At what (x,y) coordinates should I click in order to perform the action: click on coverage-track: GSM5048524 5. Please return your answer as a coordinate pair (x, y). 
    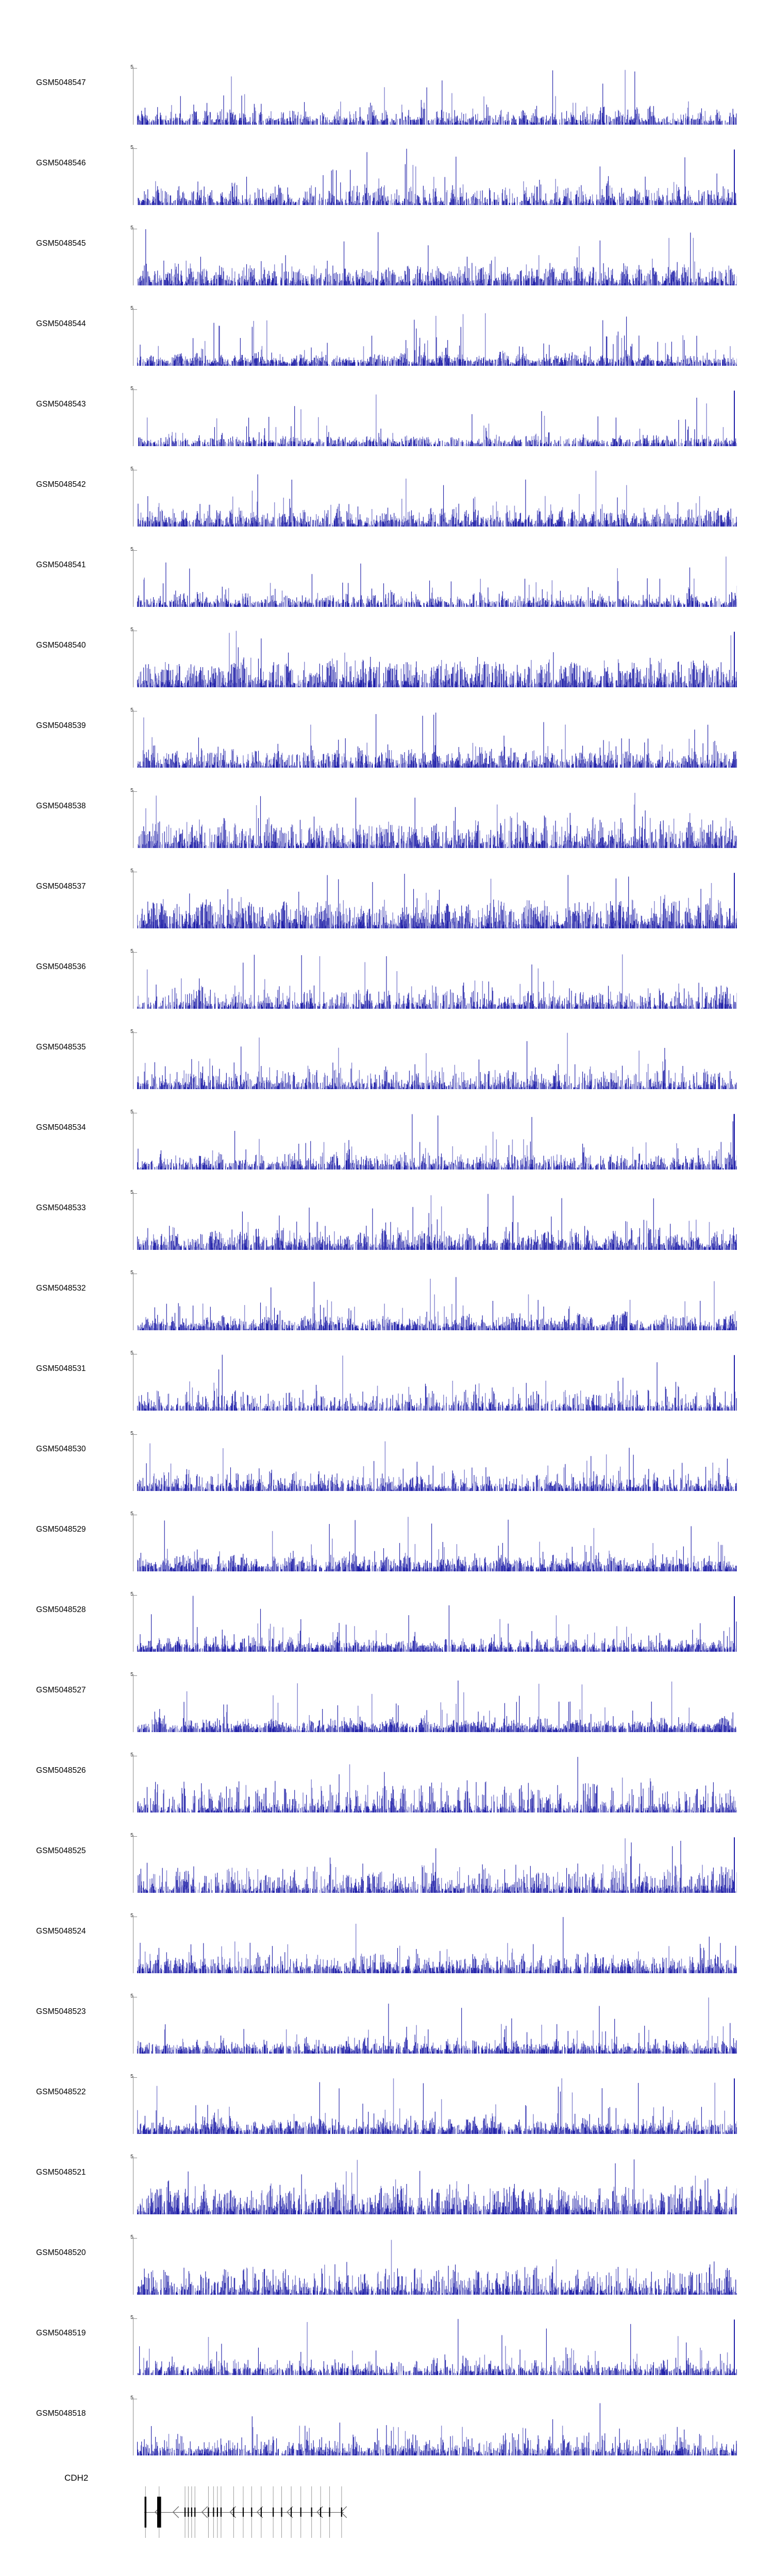
    Looking at the image, I should click on (386, 1935).